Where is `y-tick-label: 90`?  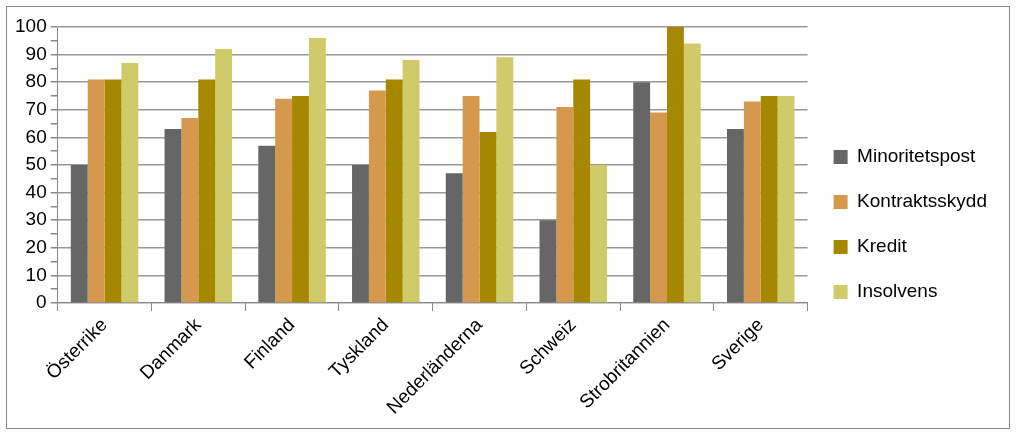 y-tick-label: 90 is located at coordinates (36, 53).